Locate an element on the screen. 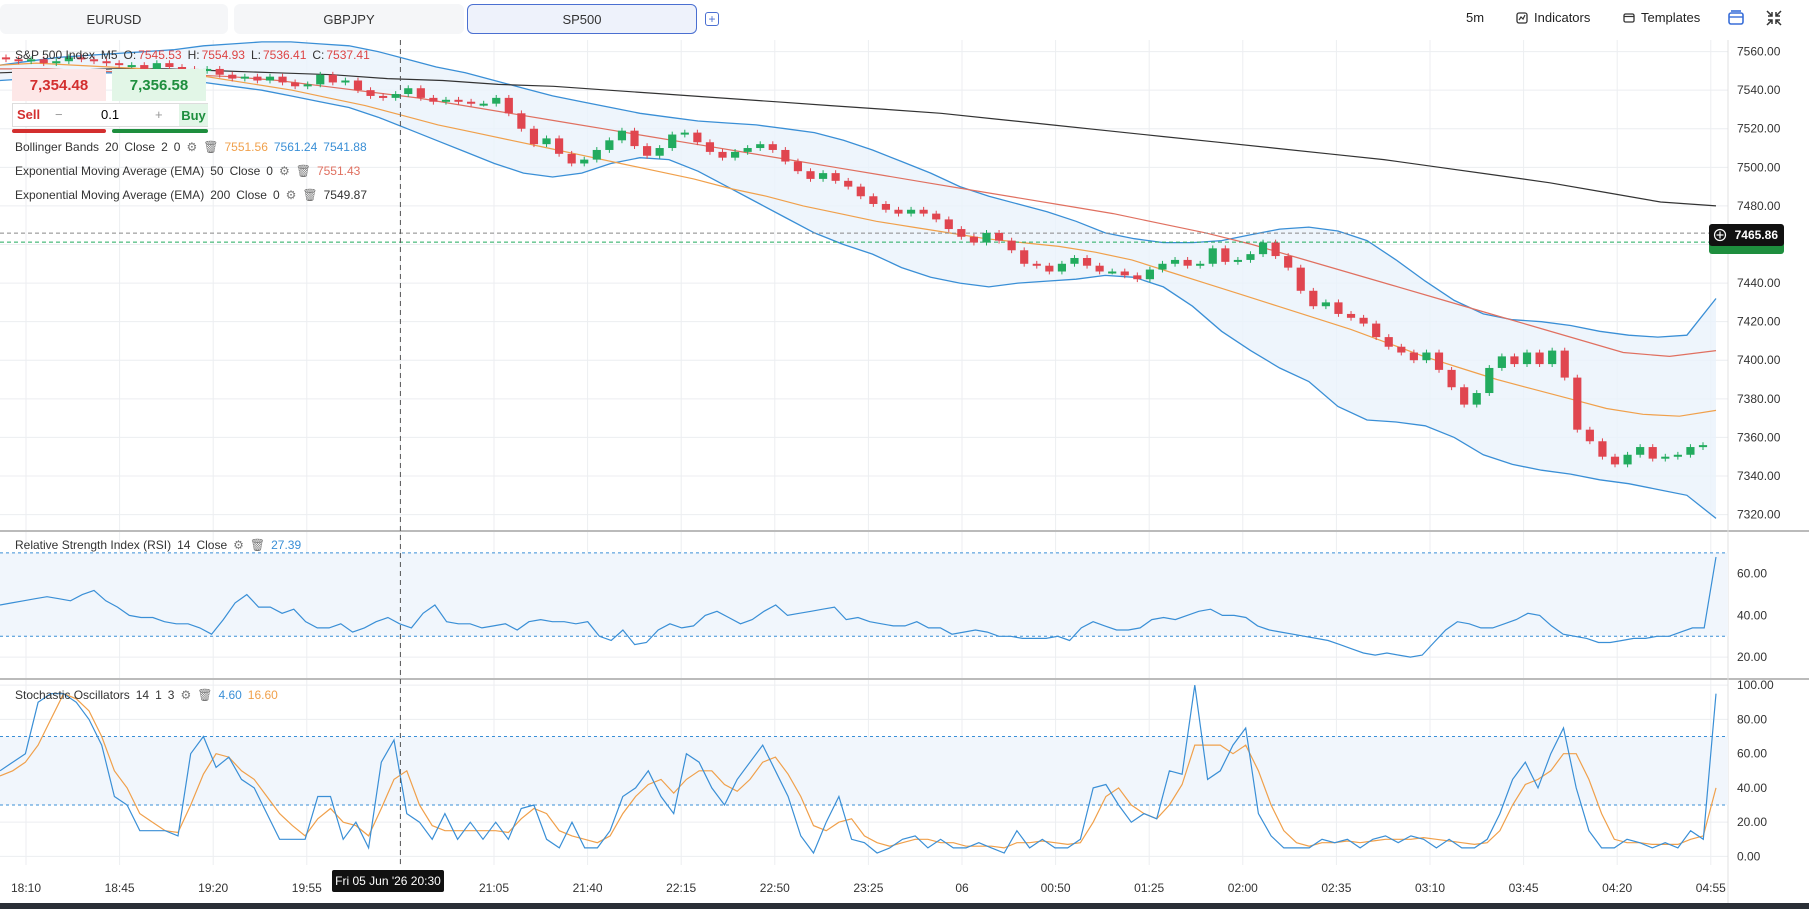 This screenshot has height=909, width=1809. ema-name: Exponential Moving Average (EMA) is located at coordinates (110, 195).